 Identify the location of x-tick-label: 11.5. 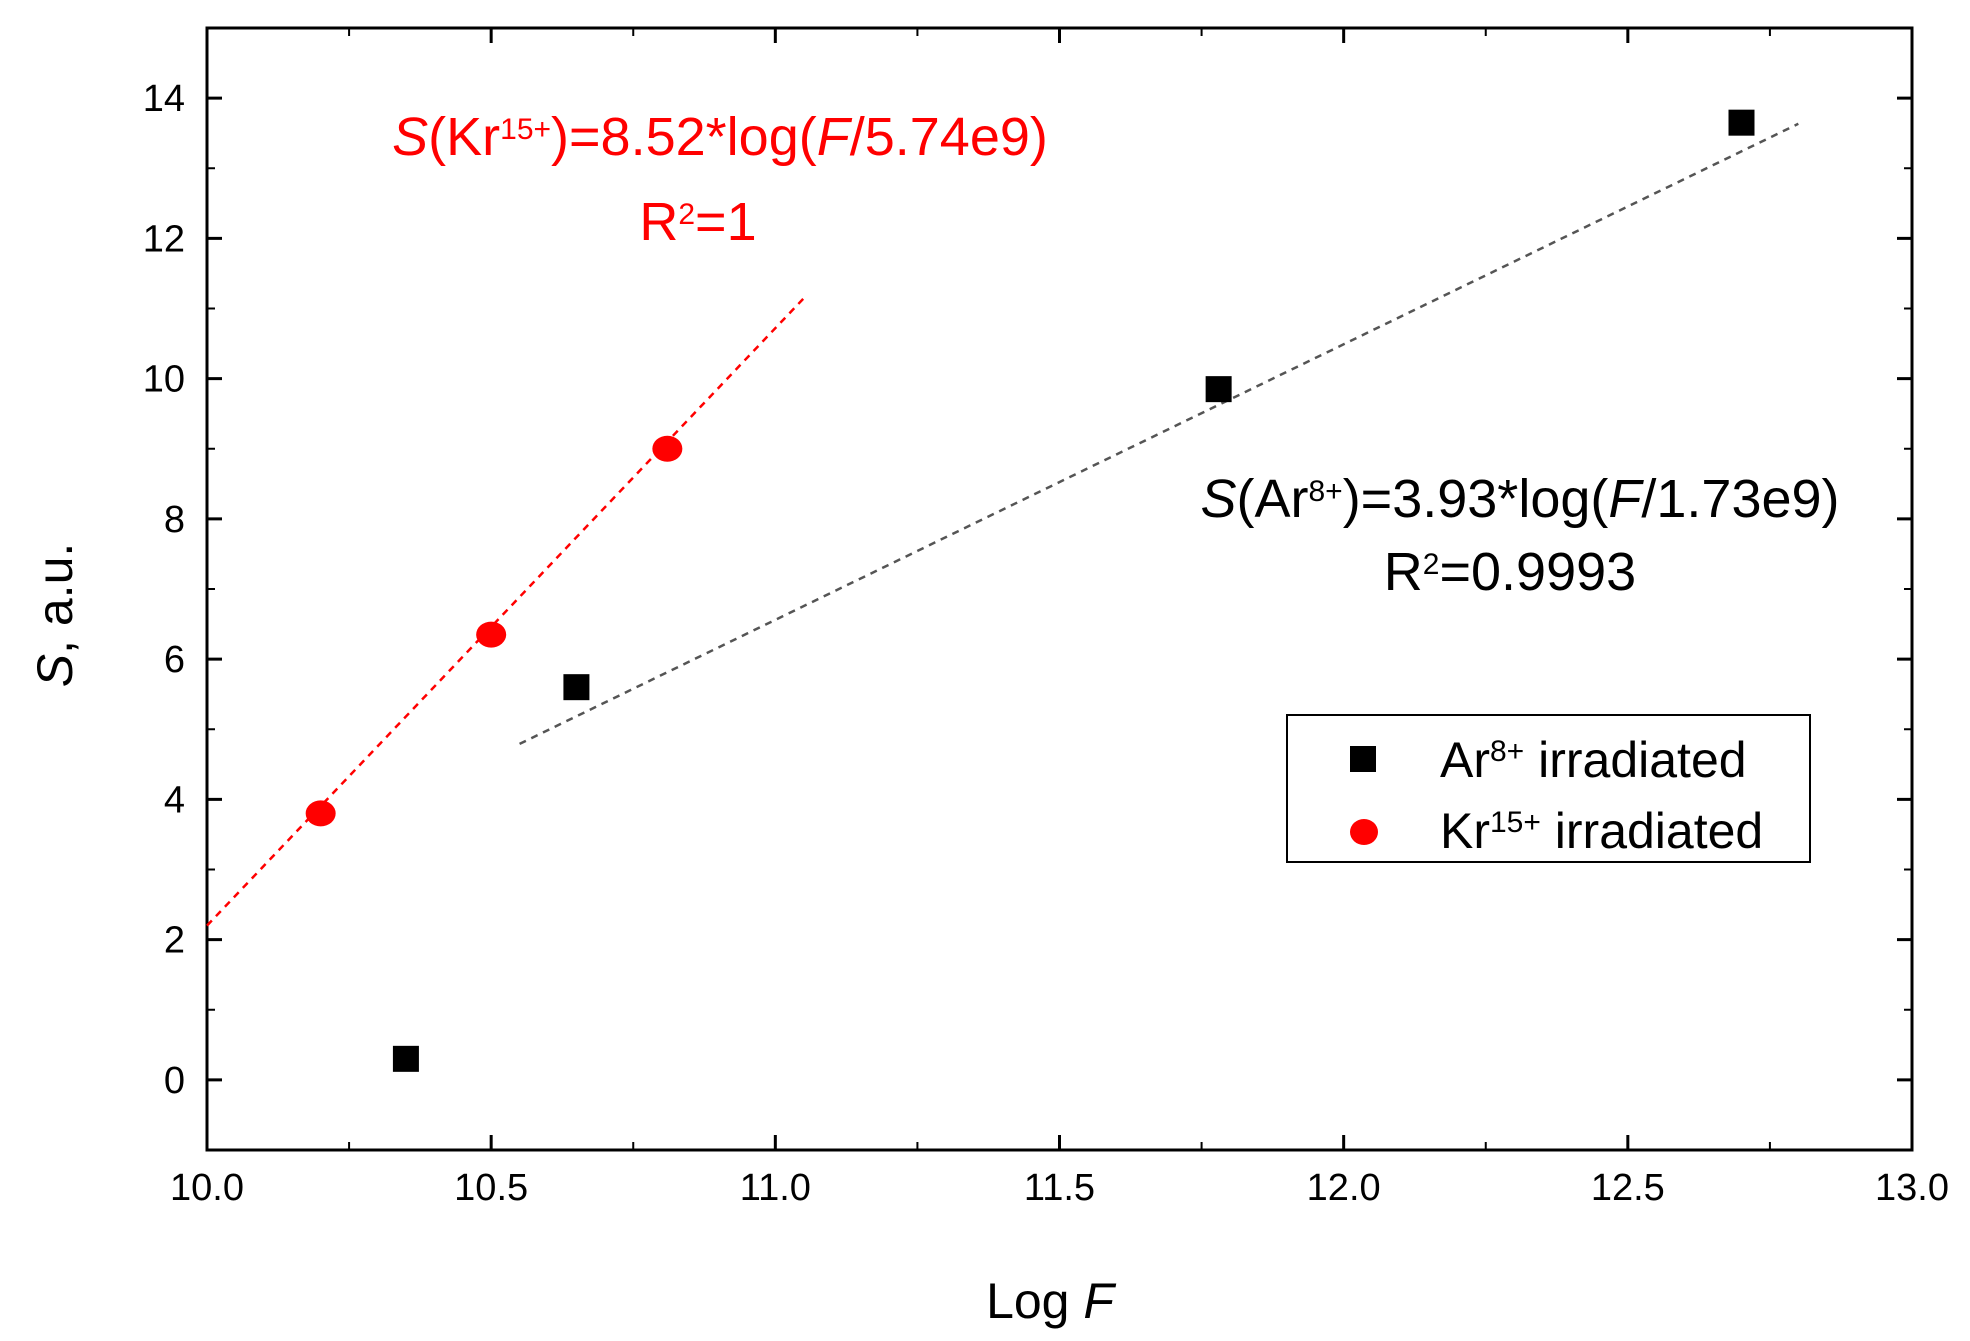
(1059, 1188).